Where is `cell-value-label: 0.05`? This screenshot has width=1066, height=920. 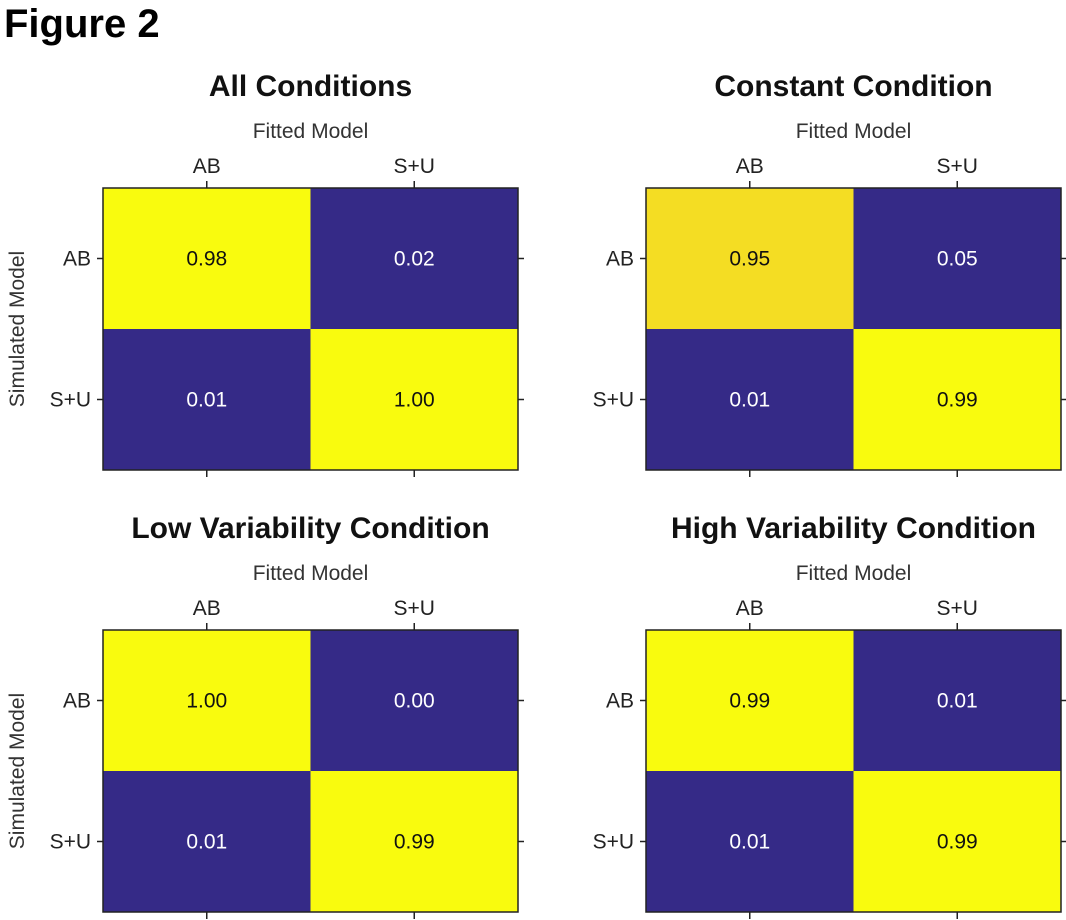 cell-value-label: 0.05 is located at coordinates (957, 259).